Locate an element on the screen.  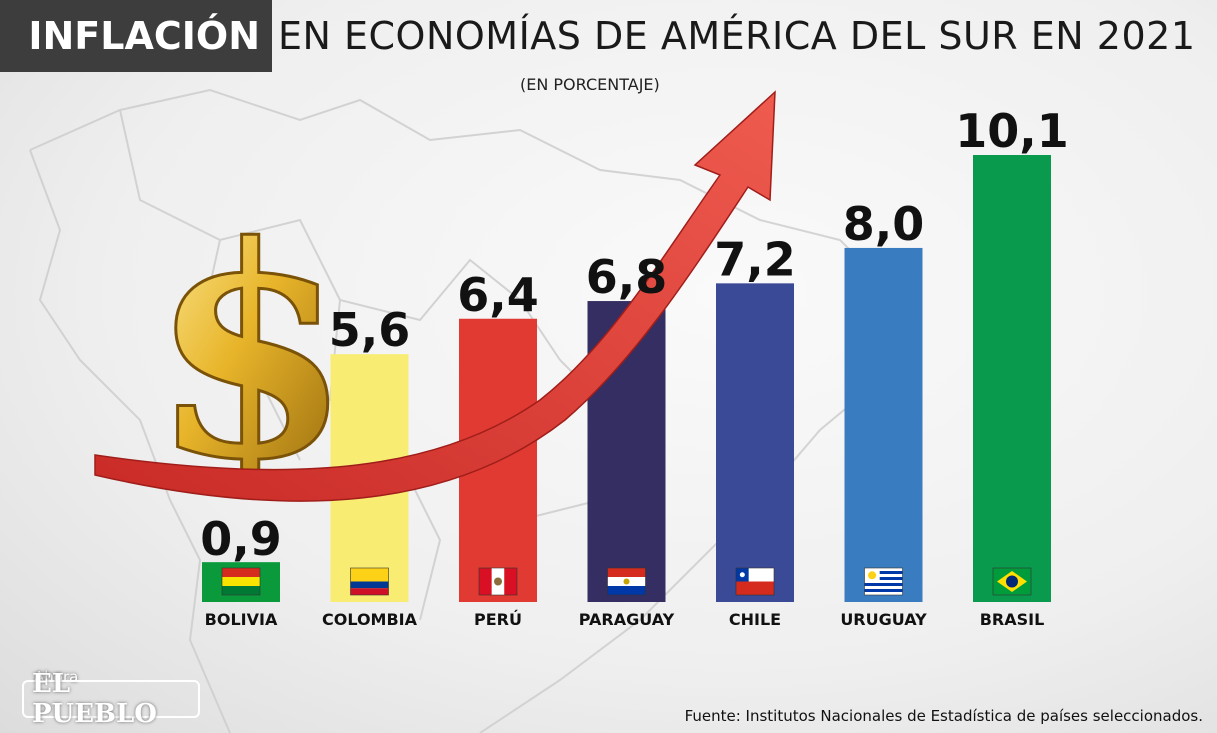
value-label-paraguay: 6,8 is located at coordinates (627, 277).